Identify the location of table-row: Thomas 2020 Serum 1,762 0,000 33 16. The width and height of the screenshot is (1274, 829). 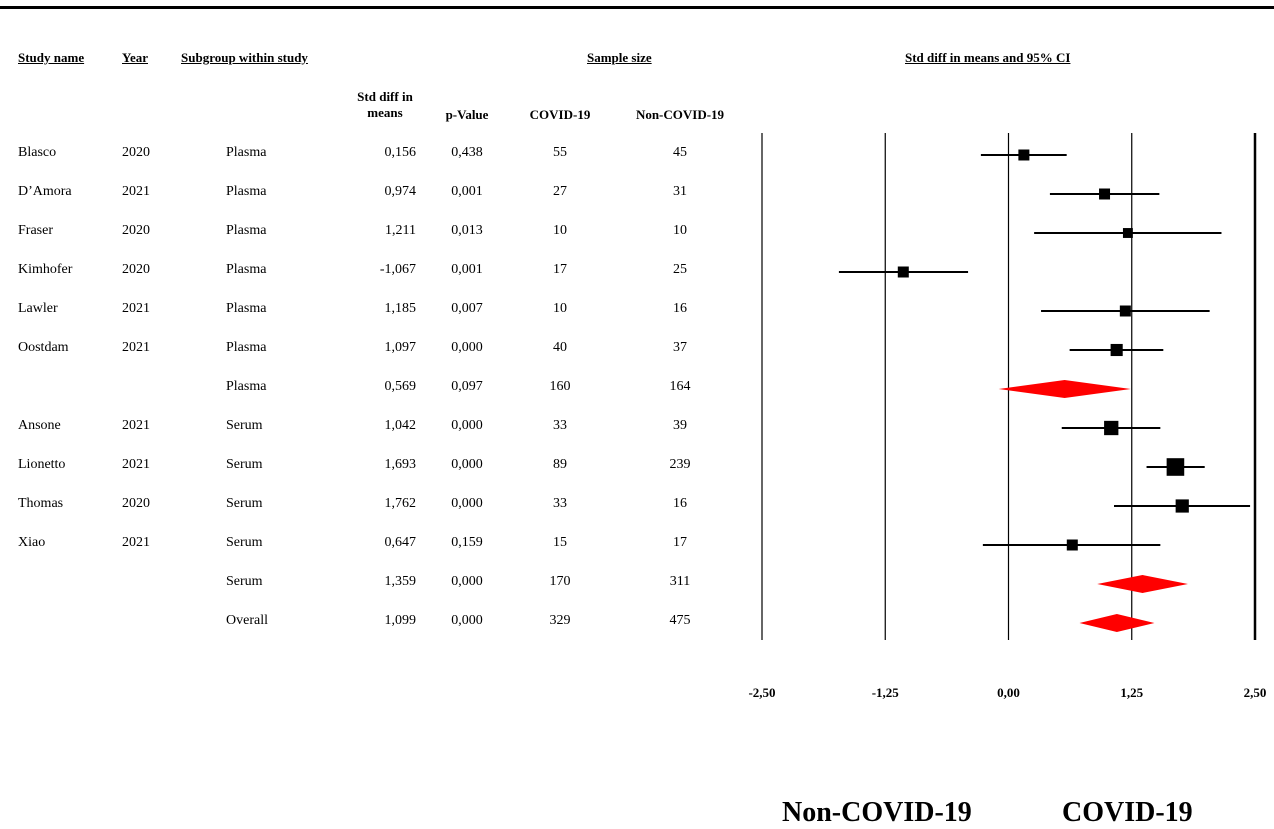
(380, 506).